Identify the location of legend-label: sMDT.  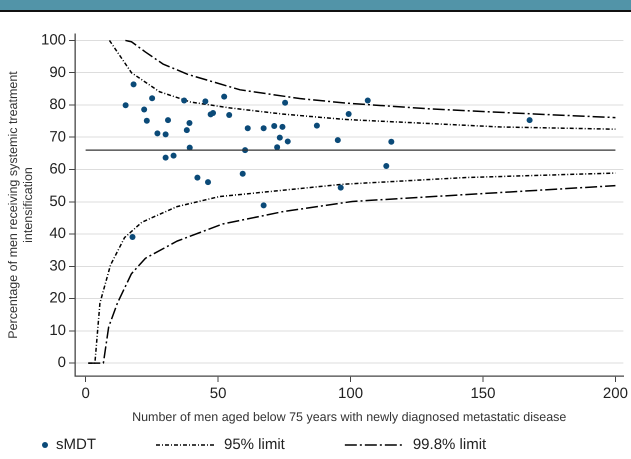
(76, 445).